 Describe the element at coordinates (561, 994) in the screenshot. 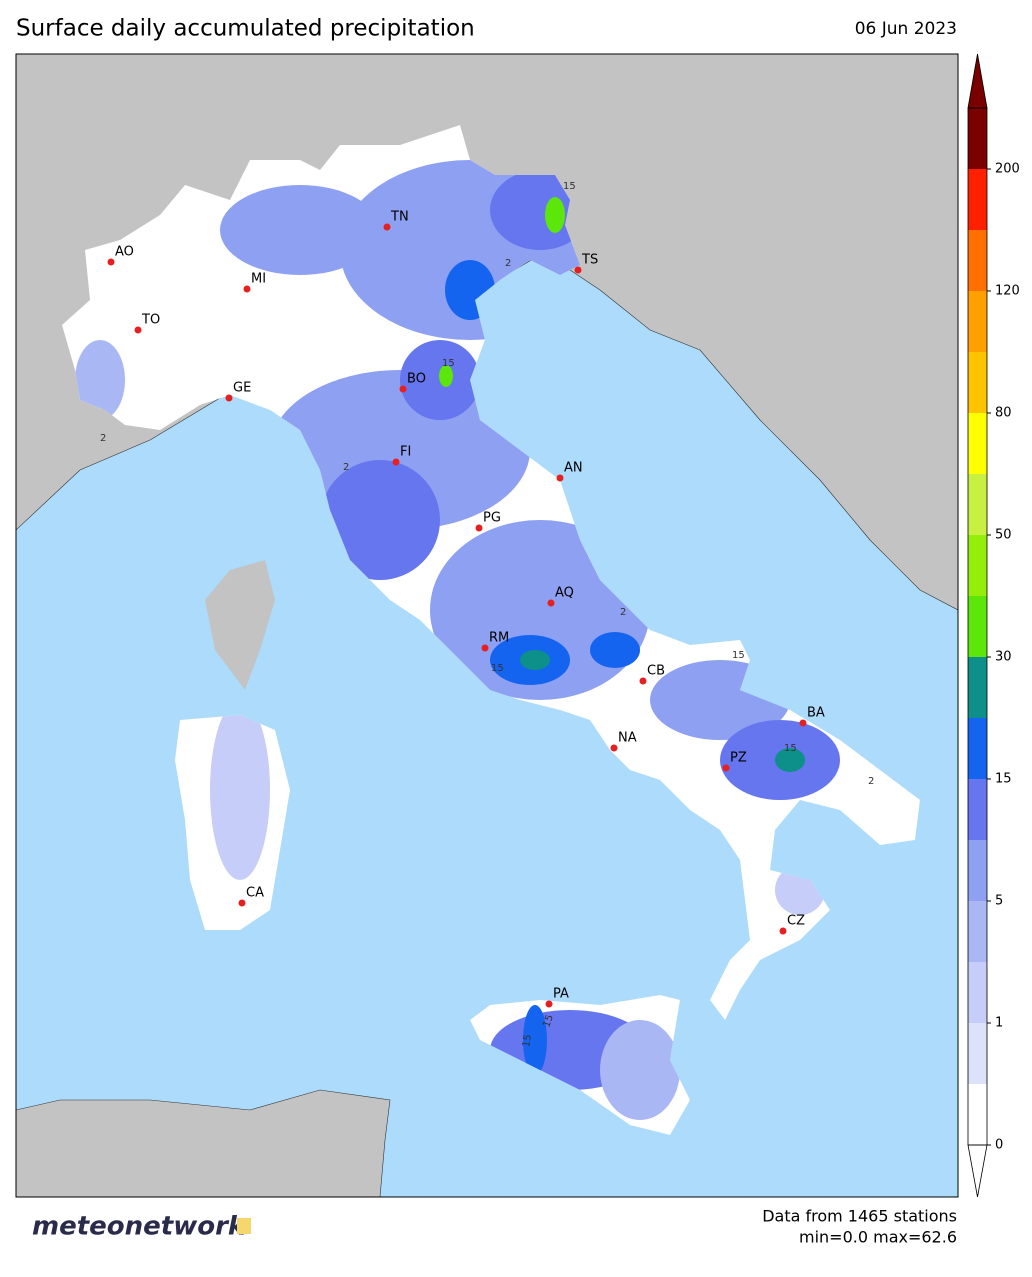

I see `city-label: PA` at that location.